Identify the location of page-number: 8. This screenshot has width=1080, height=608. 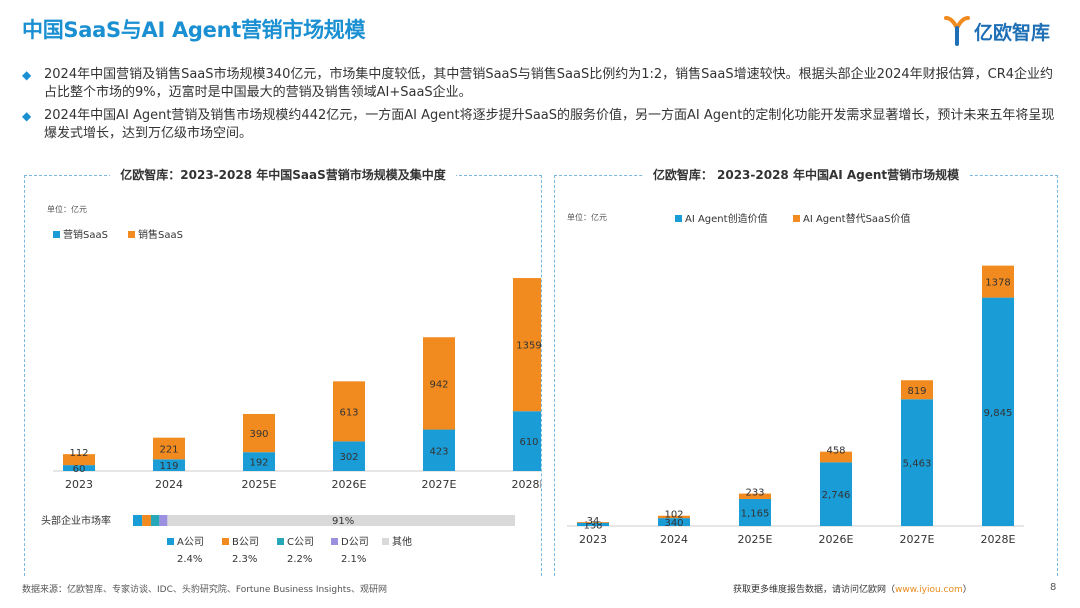
(1053, 587).